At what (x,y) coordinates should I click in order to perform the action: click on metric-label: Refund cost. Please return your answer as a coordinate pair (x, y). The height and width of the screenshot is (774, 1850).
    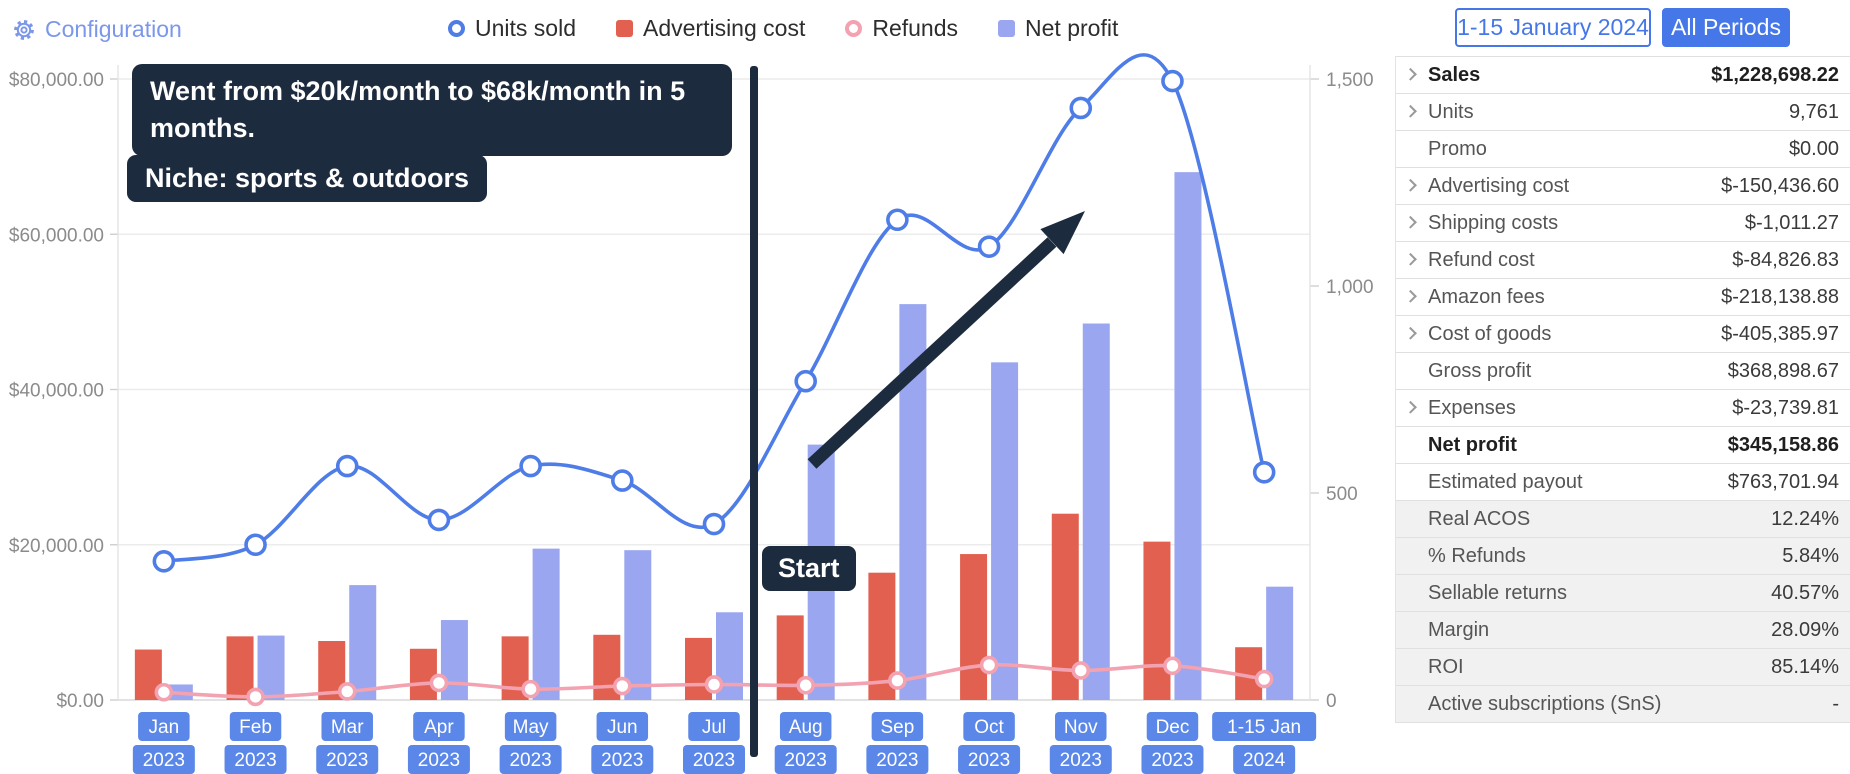
    Looking at the image, I should click on (1481, 259).